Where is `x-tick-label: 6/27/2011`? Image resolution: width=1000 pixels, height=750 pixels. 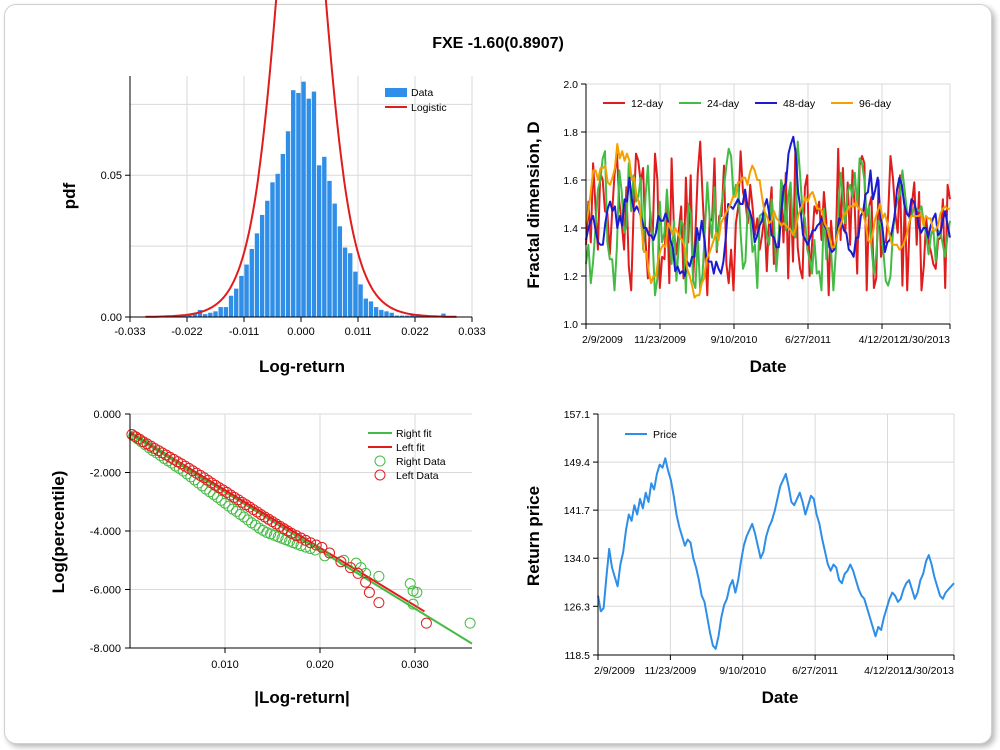 x-tick-label: 6/27/2011 is located at coordinates (808, 340).